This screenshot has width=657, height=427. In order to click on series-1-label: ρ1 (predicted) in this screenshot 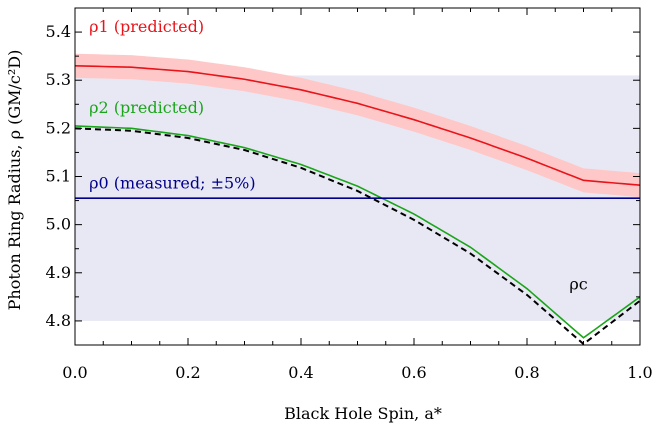, I will do `click(146, 26)`.